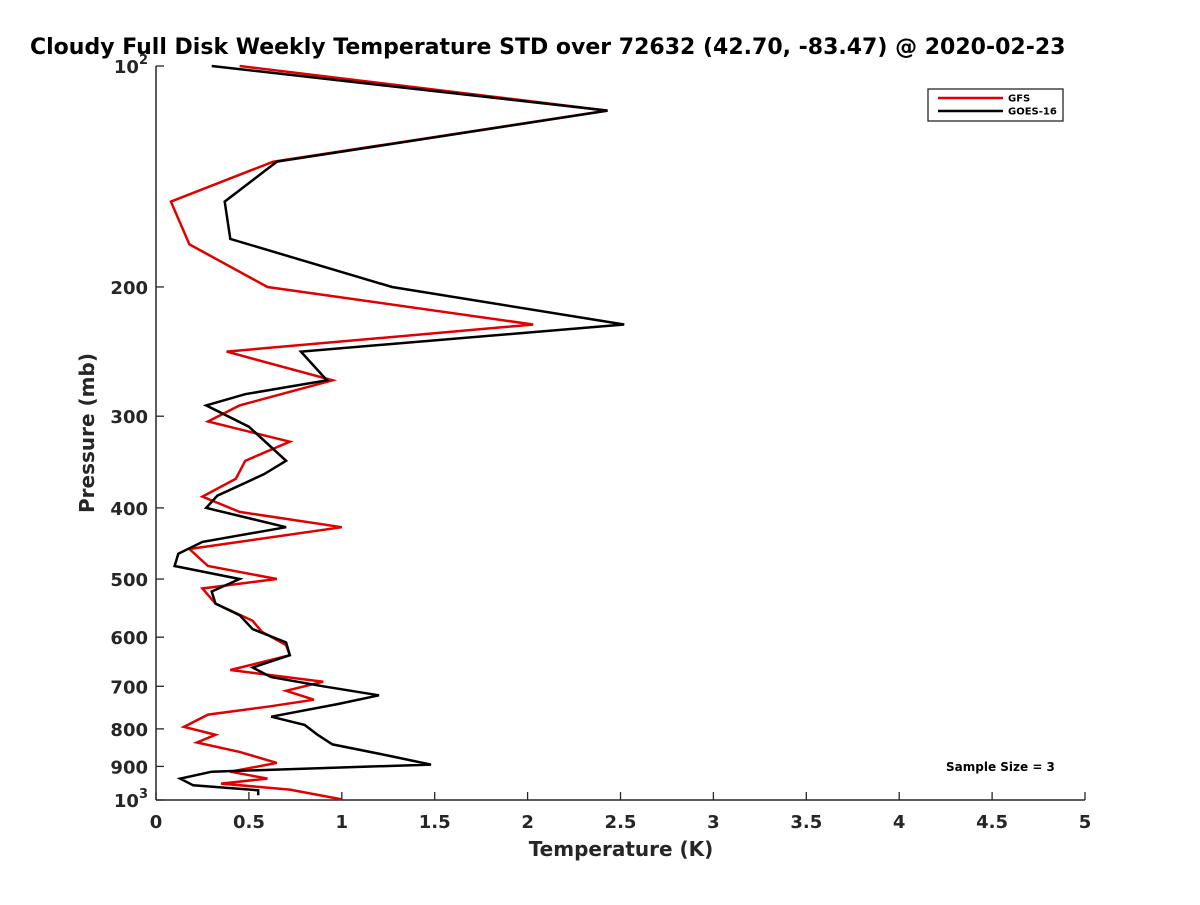 The height and width of the screenshot is (905, 1200). I want to click on x-tick-label: 4, so click(899, 822).